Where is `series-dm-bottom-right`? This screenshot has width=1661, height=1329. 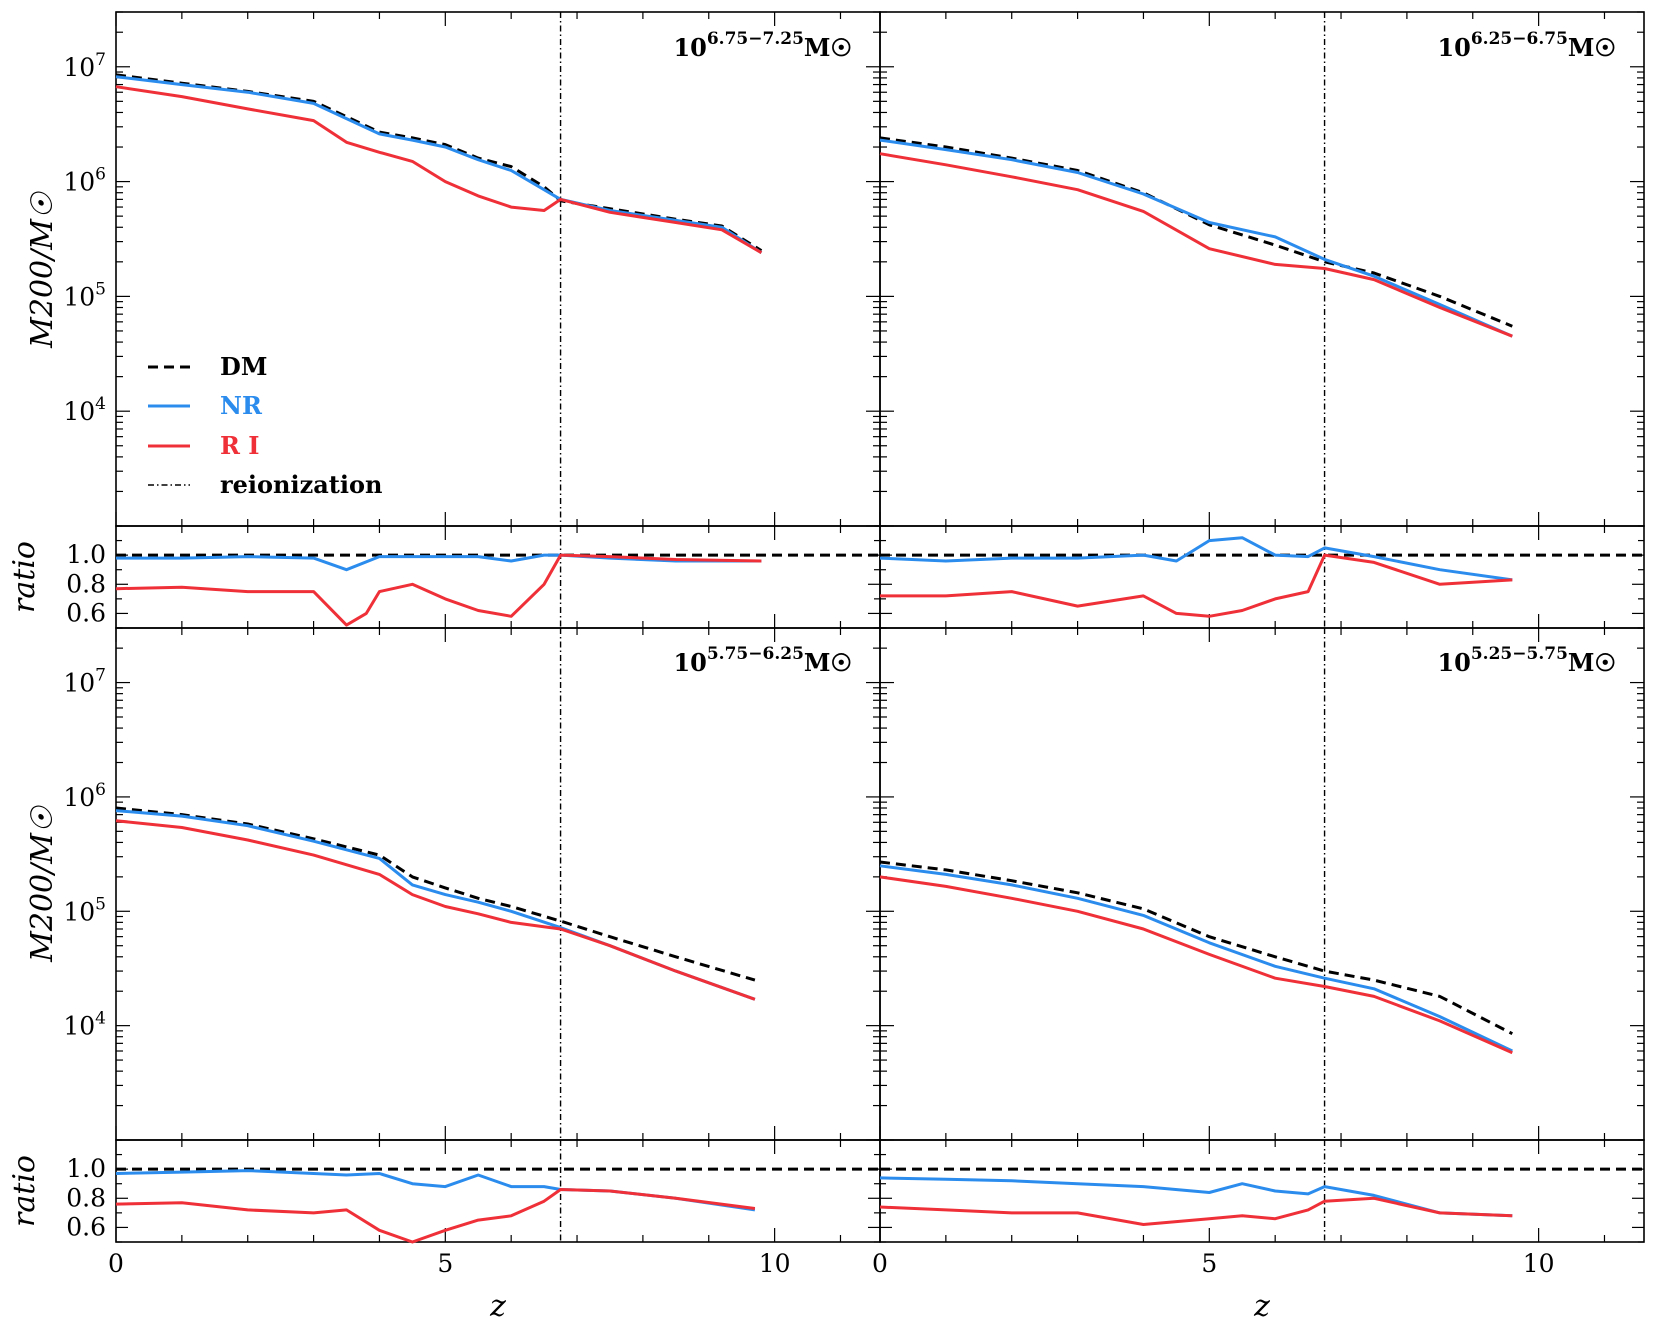 series-dm-bottom-right is located at coordinates (1196, 948).